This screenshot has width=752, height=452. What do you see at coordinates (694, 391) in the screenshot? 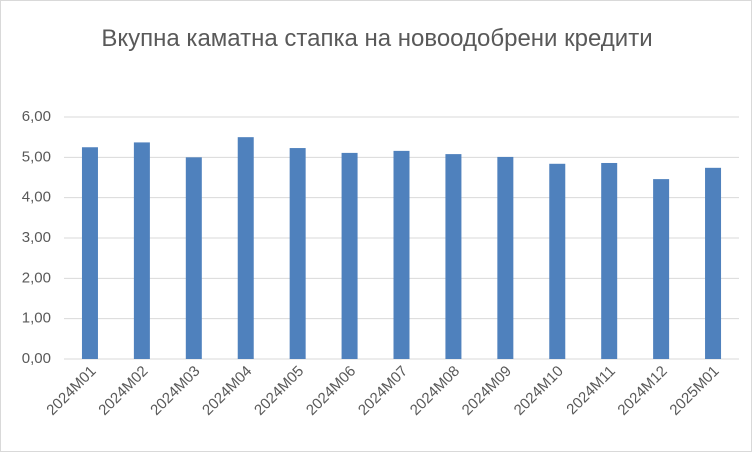
I see `x-tick-label: 2025M01` at bounding box center [694, 391].